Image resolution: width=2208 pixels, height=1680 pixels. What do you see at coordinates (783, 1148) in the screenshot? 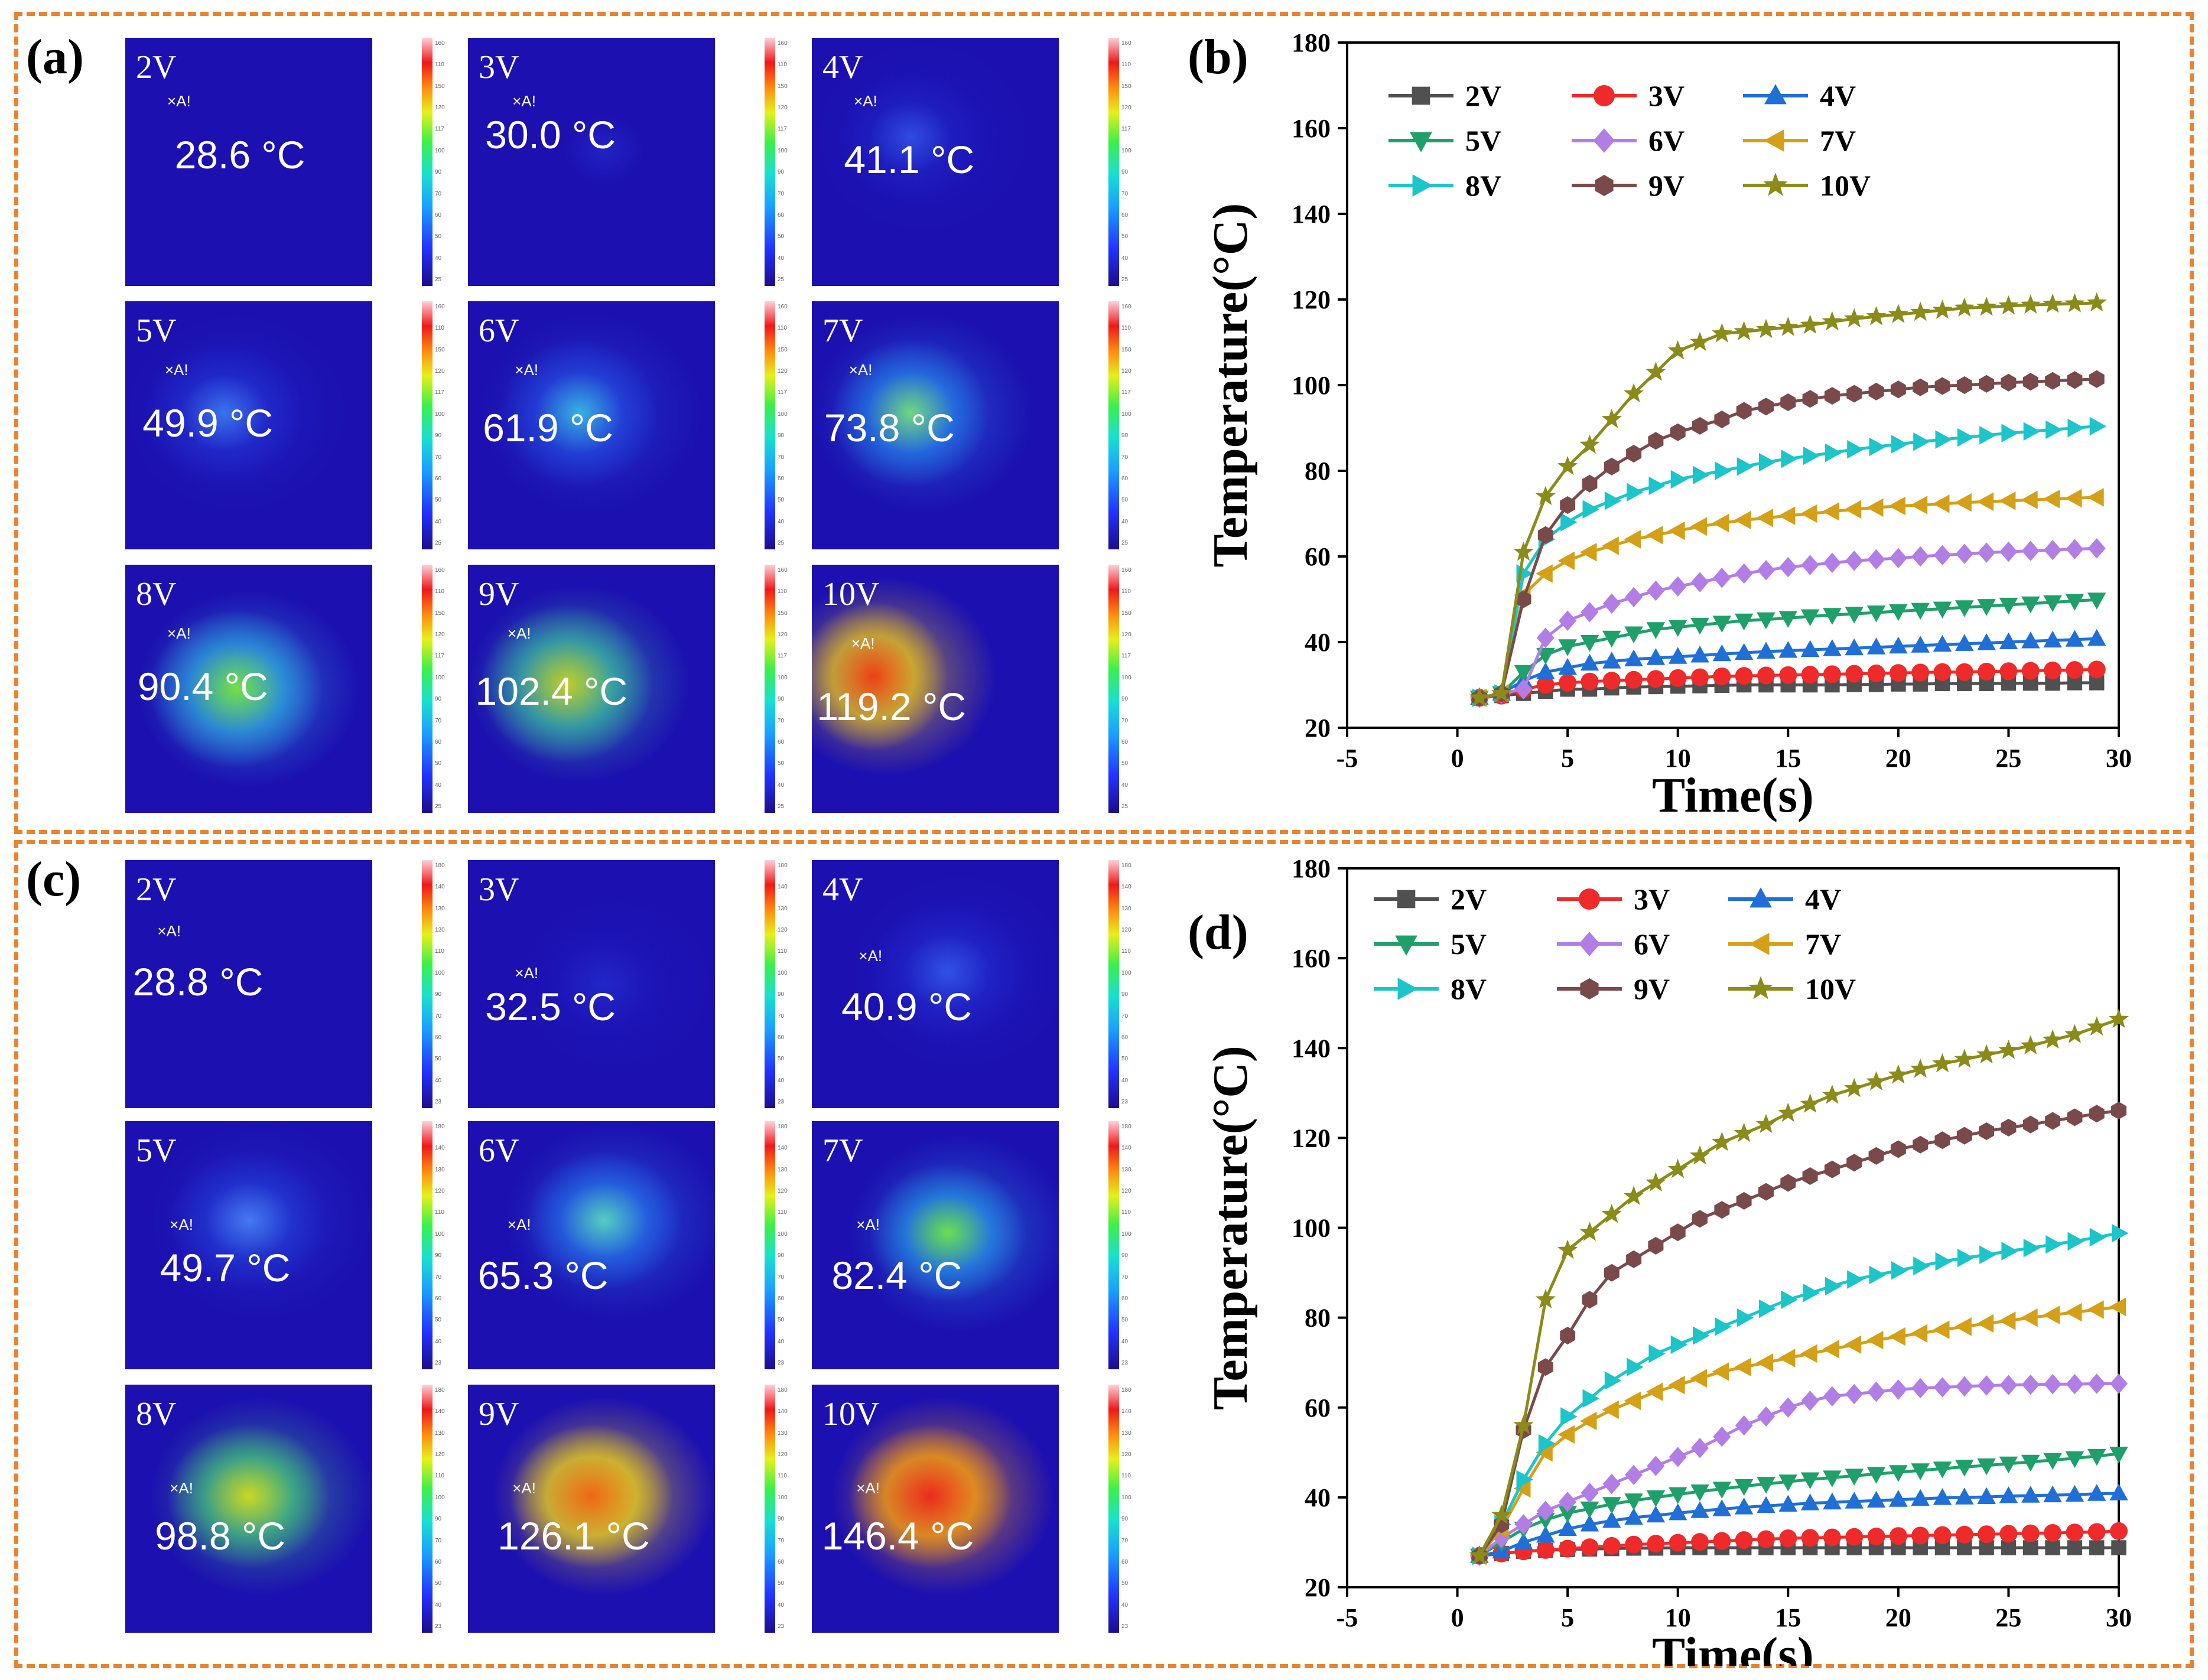
I see `colorbar-tick-label: 140` at bounding box center [783, 1148].